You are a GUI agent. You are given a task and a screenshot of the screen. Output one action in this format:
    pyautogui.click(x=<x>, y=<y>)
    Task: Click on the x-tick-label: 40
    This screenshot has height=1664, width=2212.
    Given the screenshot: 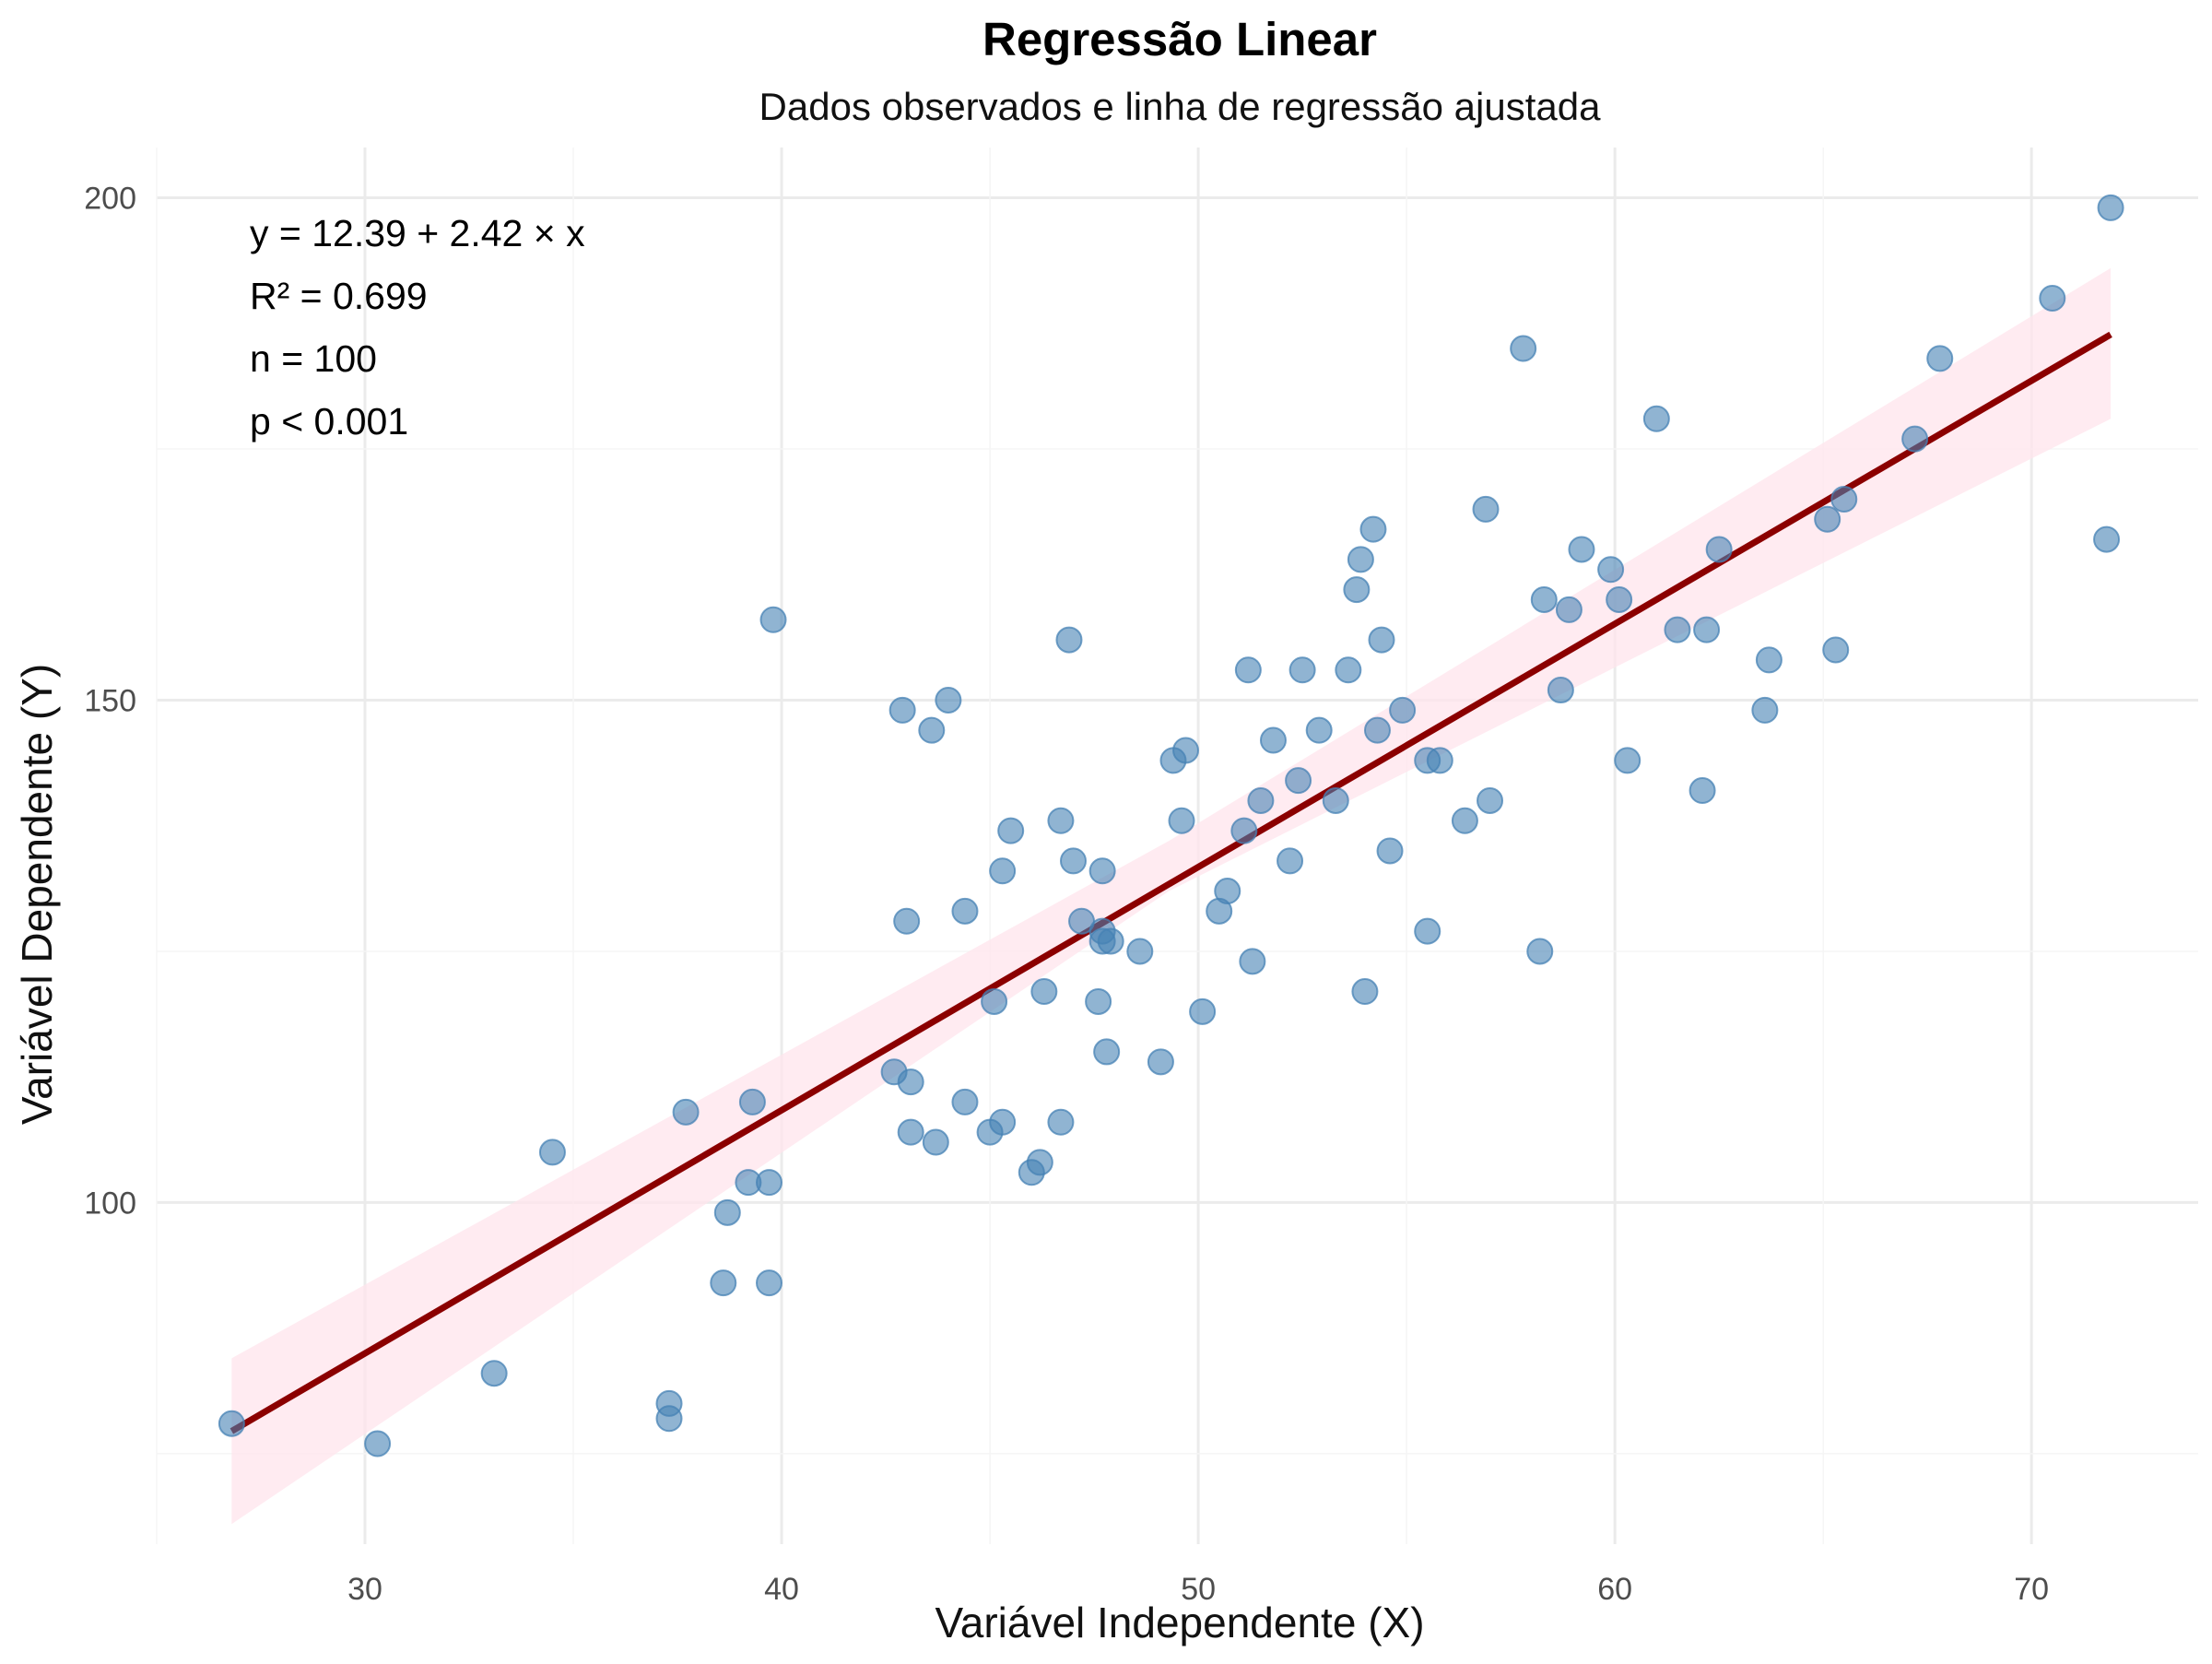 What is the action you would take?
    pyautogui.click(x=781, y=1589)
    